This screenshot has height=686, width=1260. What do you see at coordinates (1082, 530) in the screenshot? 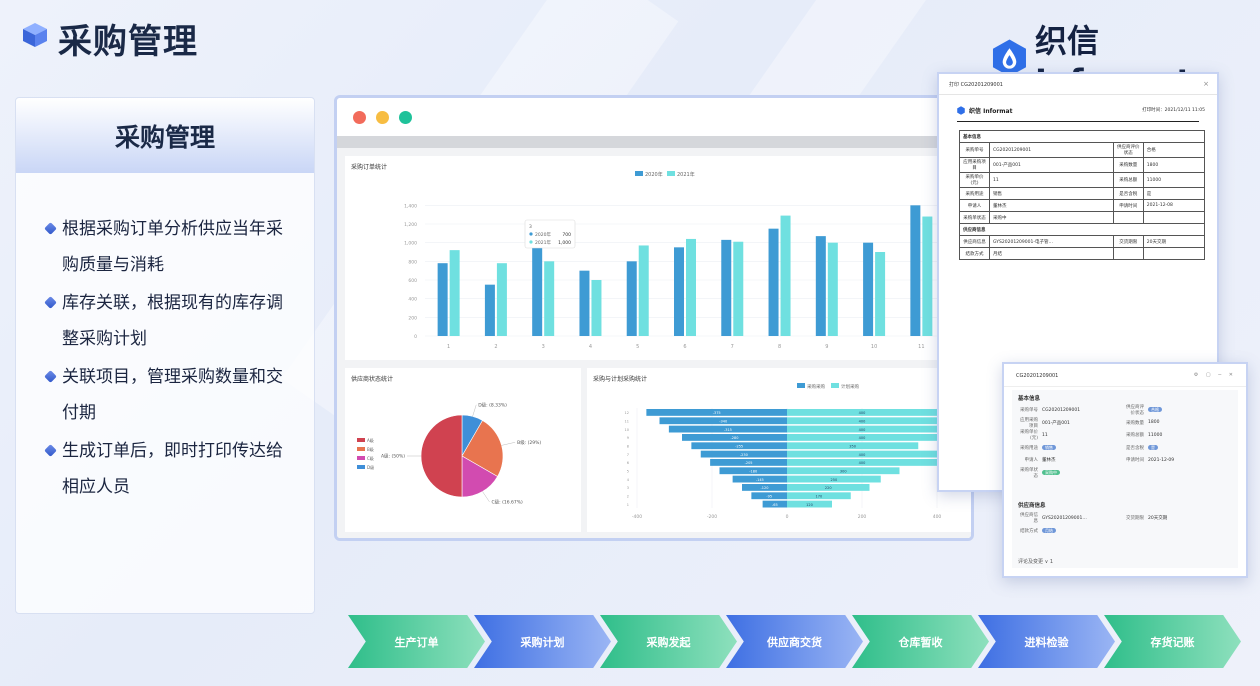
I see `field-value: 月结` at bounding box center [1082, 530].